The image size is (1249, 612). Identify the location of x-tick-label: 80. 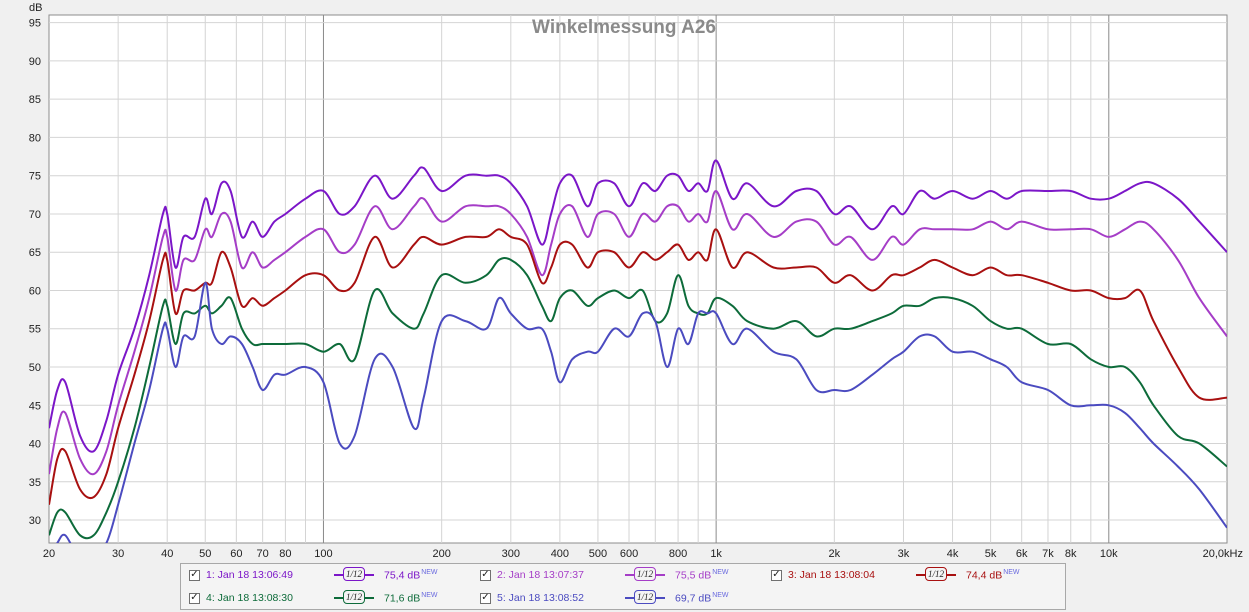
(285, 554).